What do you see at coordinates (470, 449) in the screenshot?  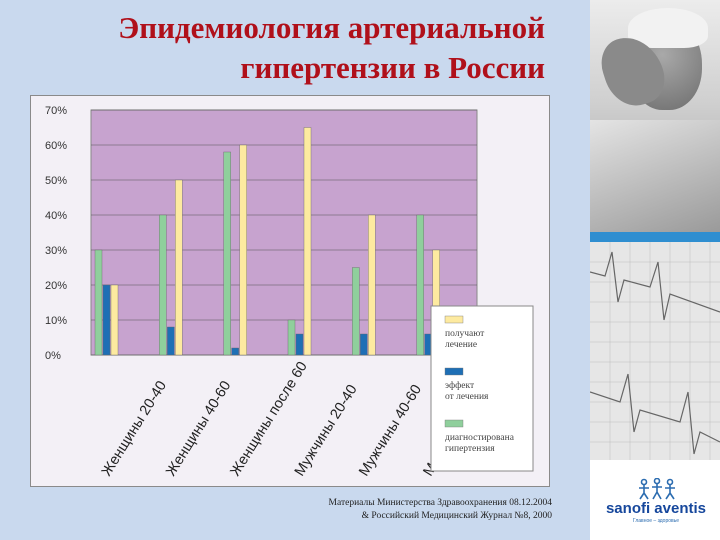 I see `legend-label: гипертензия` at bounding box center [470, 449].